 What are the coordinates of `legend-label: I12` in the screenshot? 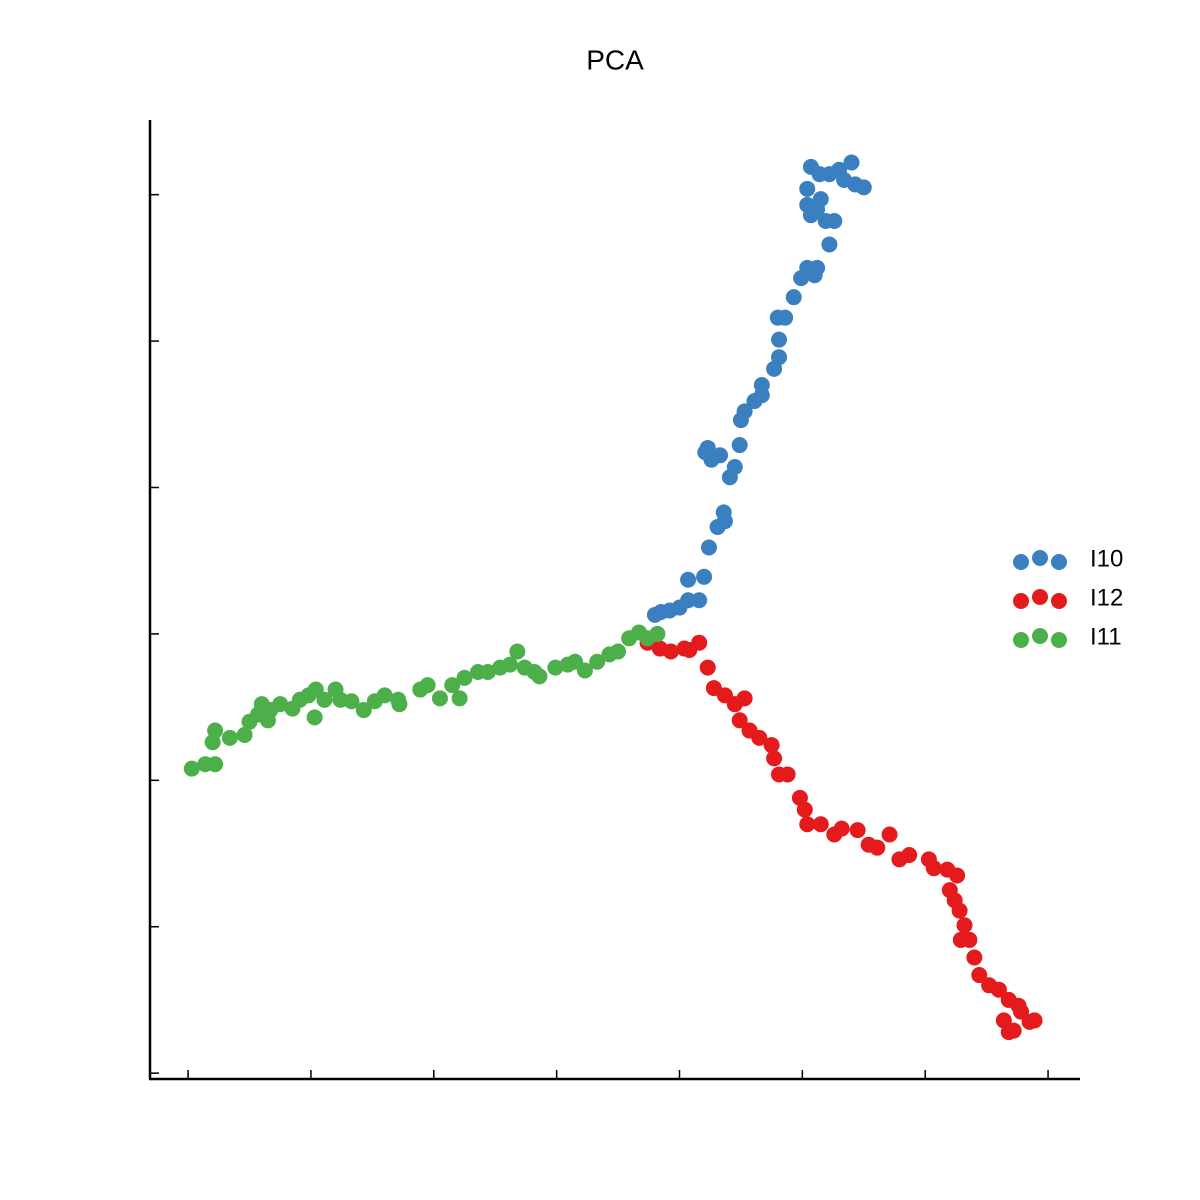 It's located at (1106, 597).